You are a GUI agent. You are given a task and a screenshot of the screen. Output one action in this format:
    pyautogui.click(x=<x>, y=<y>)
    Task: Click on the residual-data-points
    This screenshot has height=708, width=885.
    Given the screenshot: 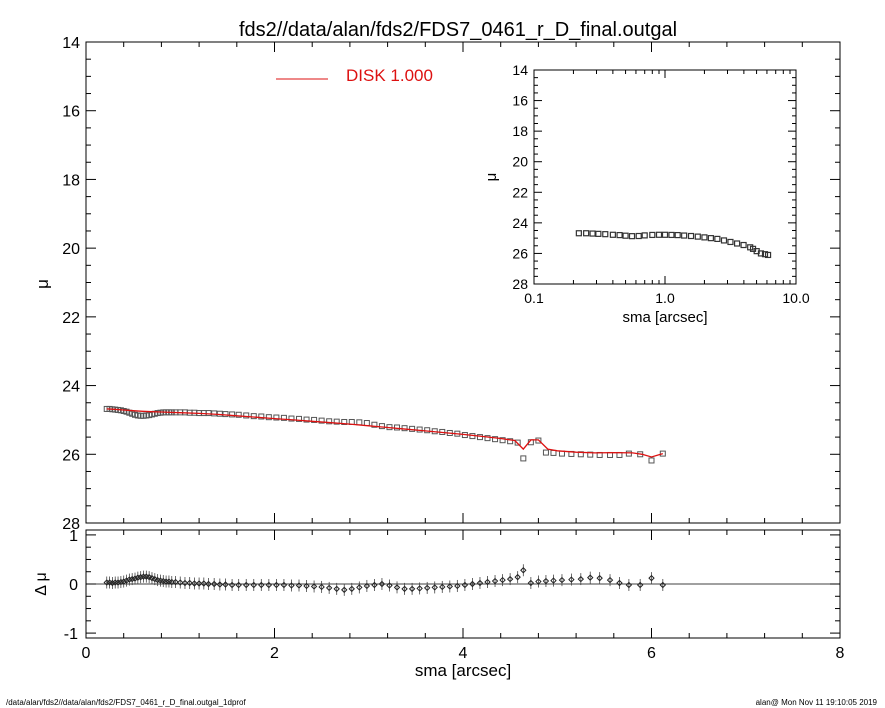 What is the action you would take?
    pyautogui.click(x=385, y=580)
    